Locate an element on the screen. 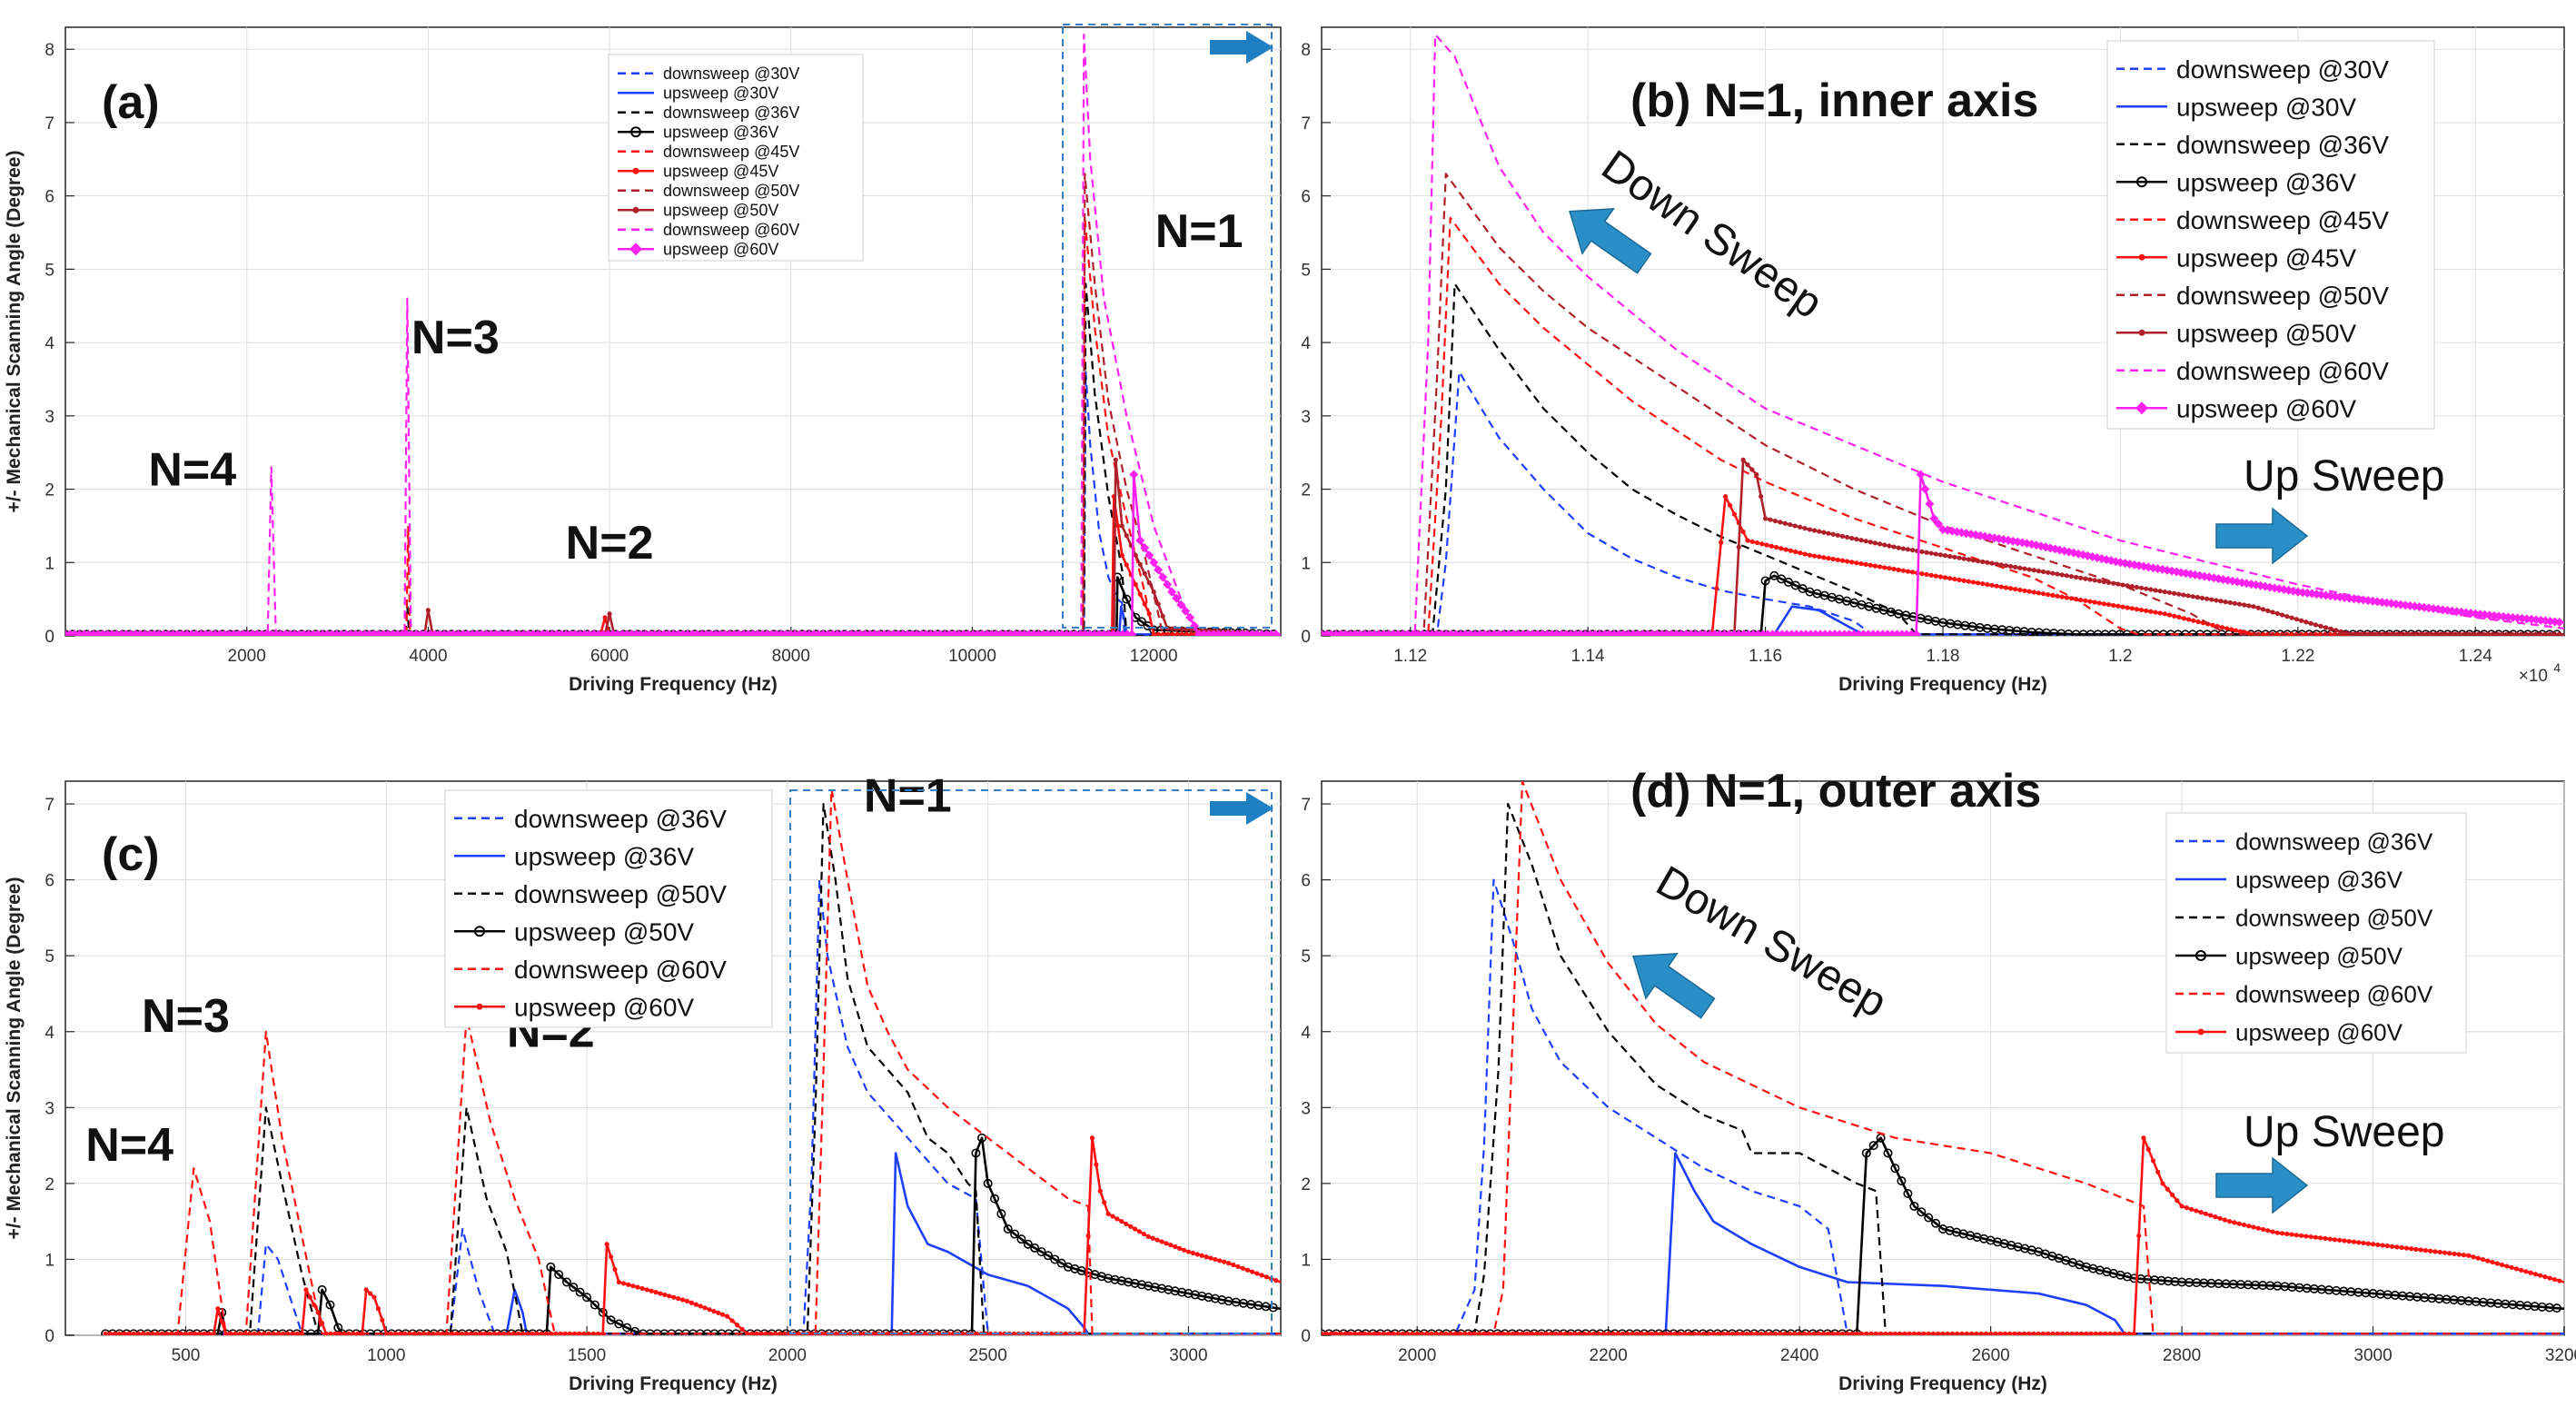 Image resolution: width=2576 pixels, height=1427 pixels. mode-label-N3: N=3 is located at coordinates (455, 338).